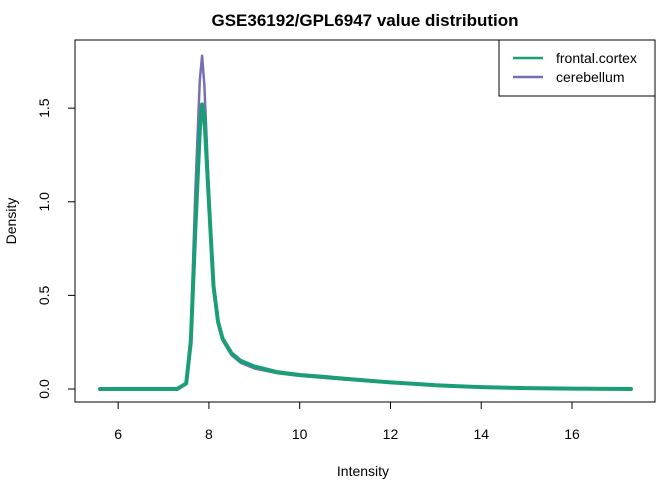  I want to click on y-tick-label-2: 1.0, so click(44, 202).